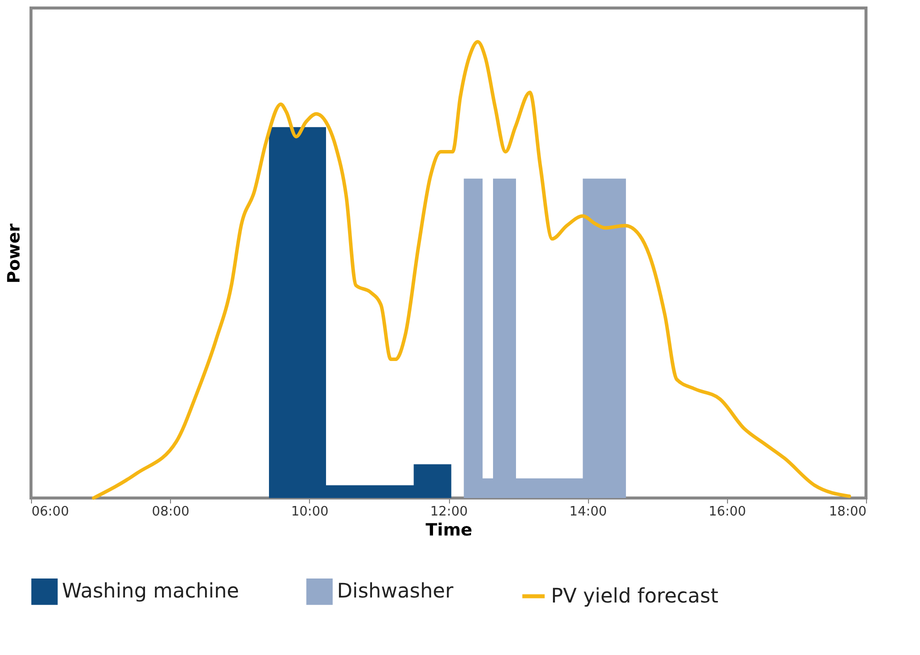  Describe the element at coordinates (310, 512) in the screenshot. I see `x-tick-label: 10:00` at that location.